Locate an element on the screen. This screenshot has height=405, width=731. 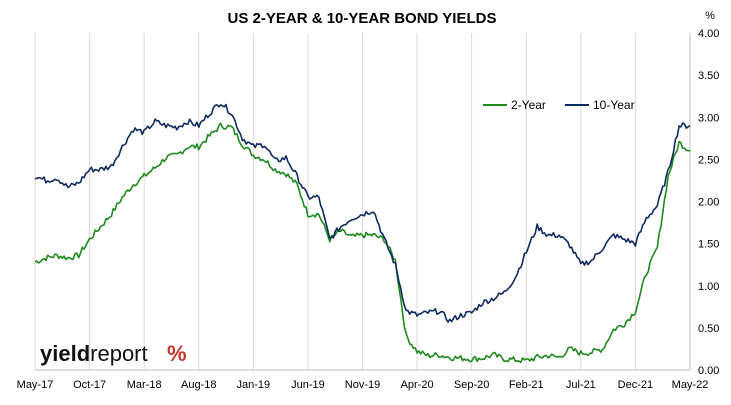
x-tick-label: Sep-20 is located at coordinates (471, 385).